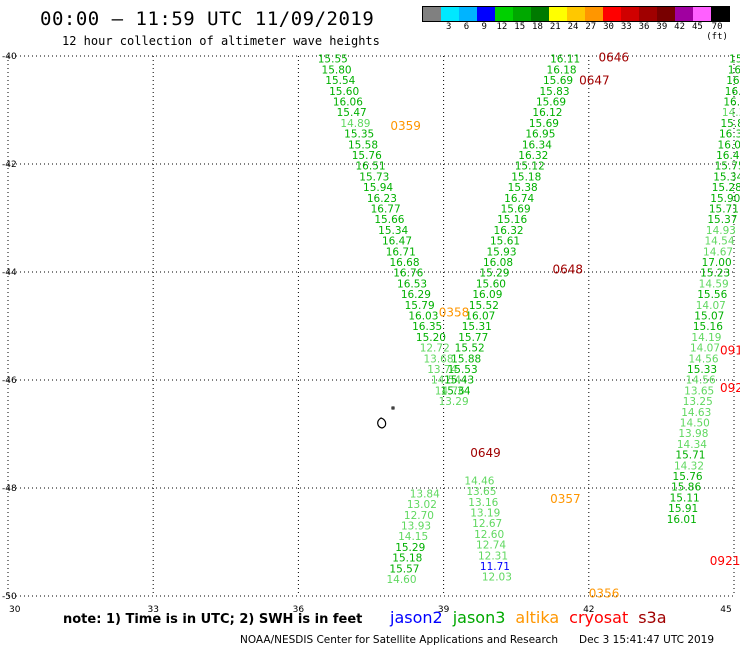 The image size is (740, 650). What do you see at coordinates (416, 527) in the screenshot?
I see `wave-height-value: 13.93` at bounding box center [416, 527].